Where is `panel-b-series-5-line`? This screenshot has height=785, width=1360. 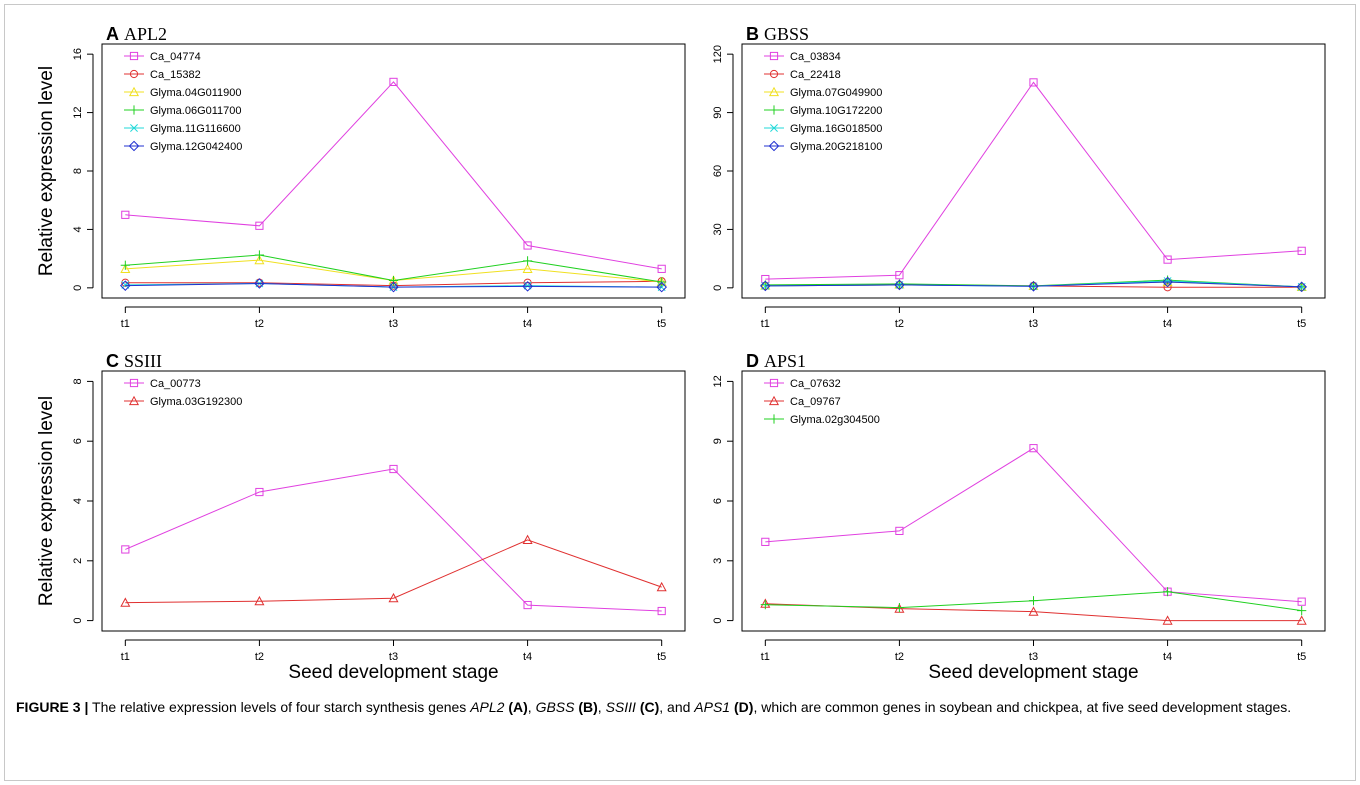 panel-b-series-5-line is located at coordinates (1033, 284).